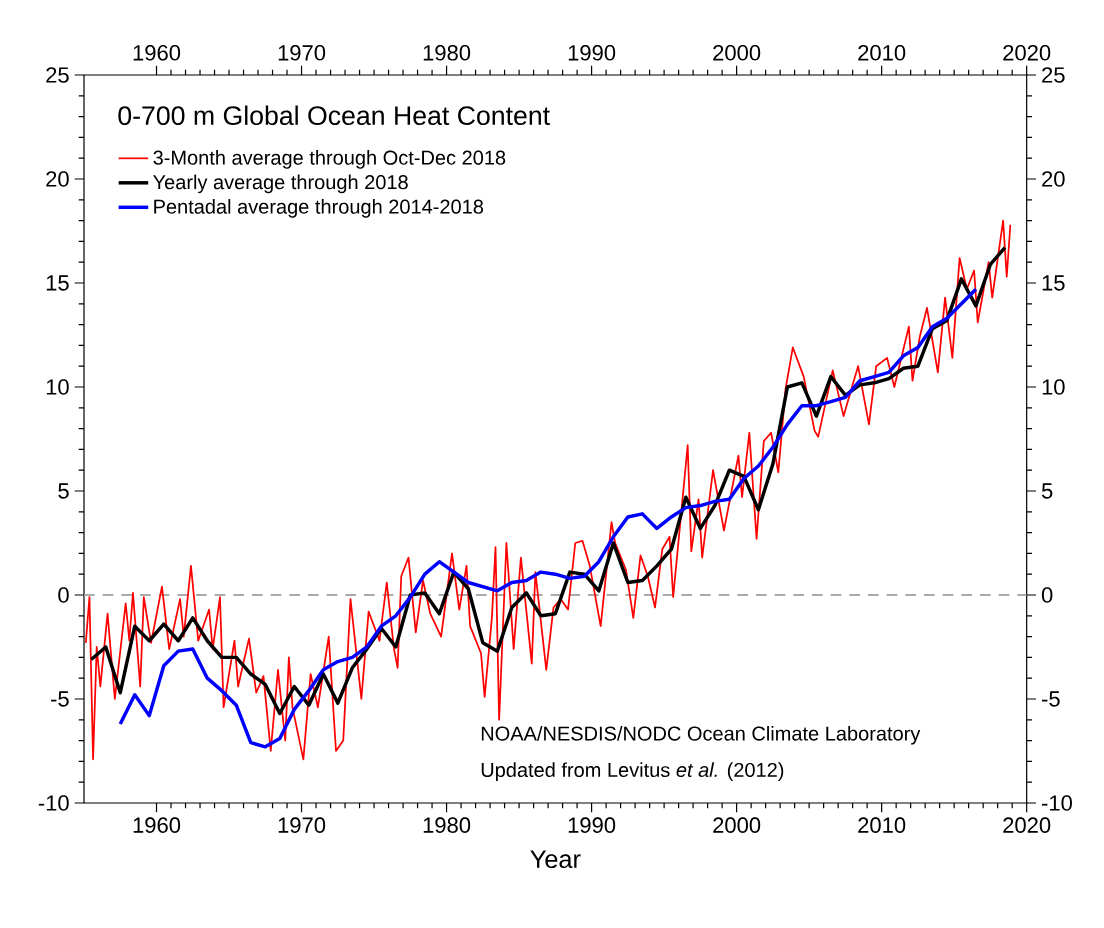 This screenshot has height=928, width=1104. What do you see at coordinates (592, 825) in the screenshot?
I see `x-tick-label: 1990` at bounding box center [592, 825].